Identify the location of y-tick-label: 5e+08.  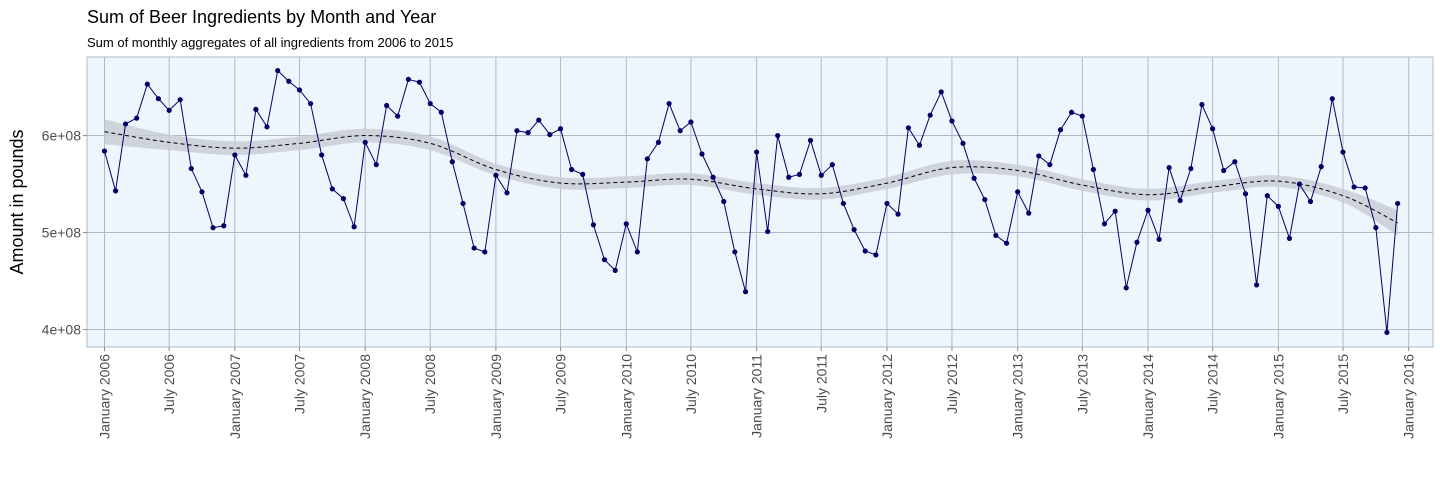
(62, 233).